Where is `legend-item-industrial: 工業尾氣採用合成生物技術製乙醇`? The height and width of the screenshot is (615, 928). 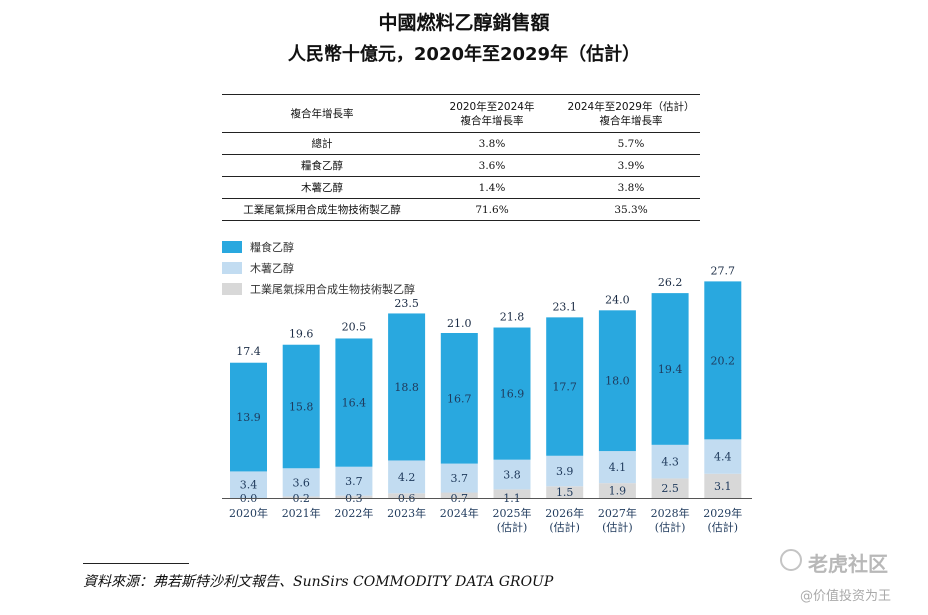
legend-item-industrial: 工業尾氣採用合成生物技術製乙醇 is located at coordinates (318, 288).